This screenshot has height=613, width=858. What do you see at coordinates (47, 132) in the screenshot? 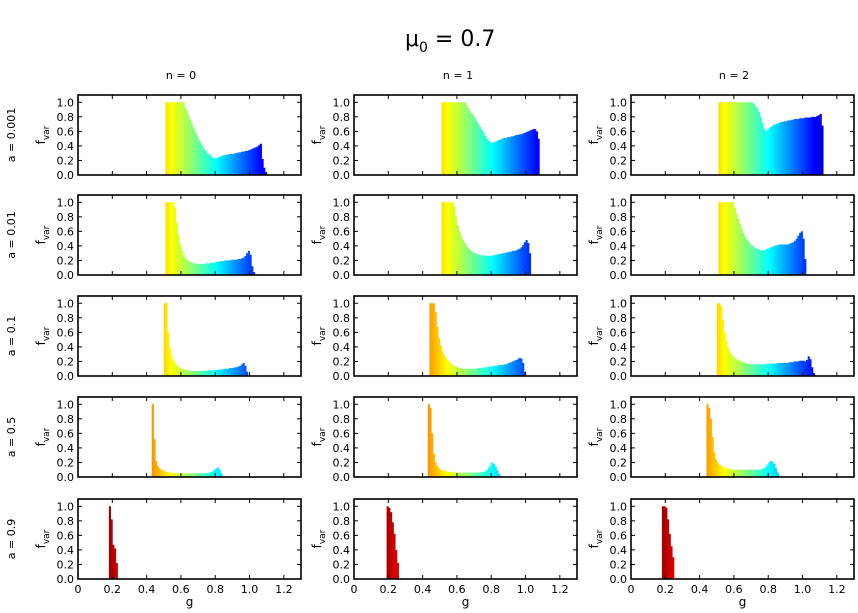
I see `y-axis-label-sub: var` at bounding box center [47, 132].